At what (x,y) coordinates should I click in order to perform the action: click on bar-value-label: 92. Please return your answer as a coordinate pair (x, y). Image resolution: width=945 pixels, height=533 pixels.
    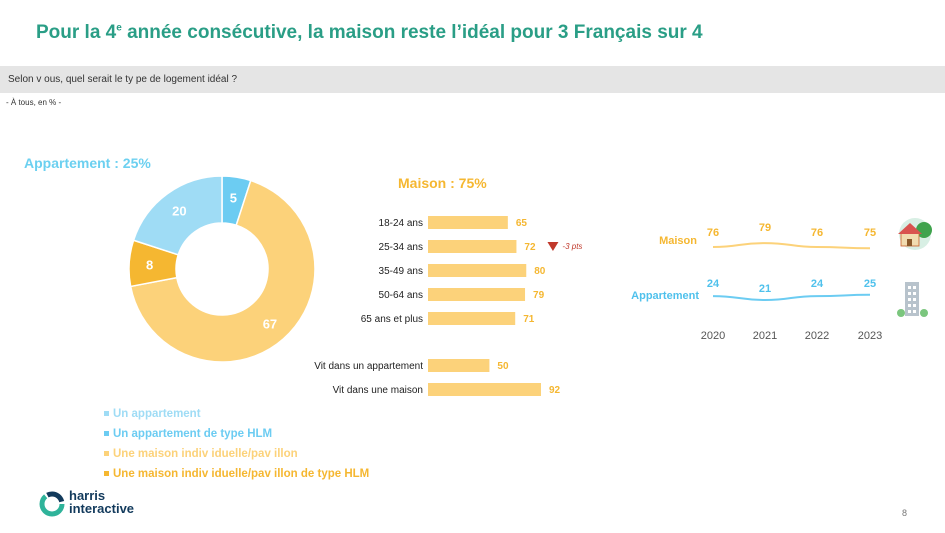
    Looking at the image, I should click on (555, 390).